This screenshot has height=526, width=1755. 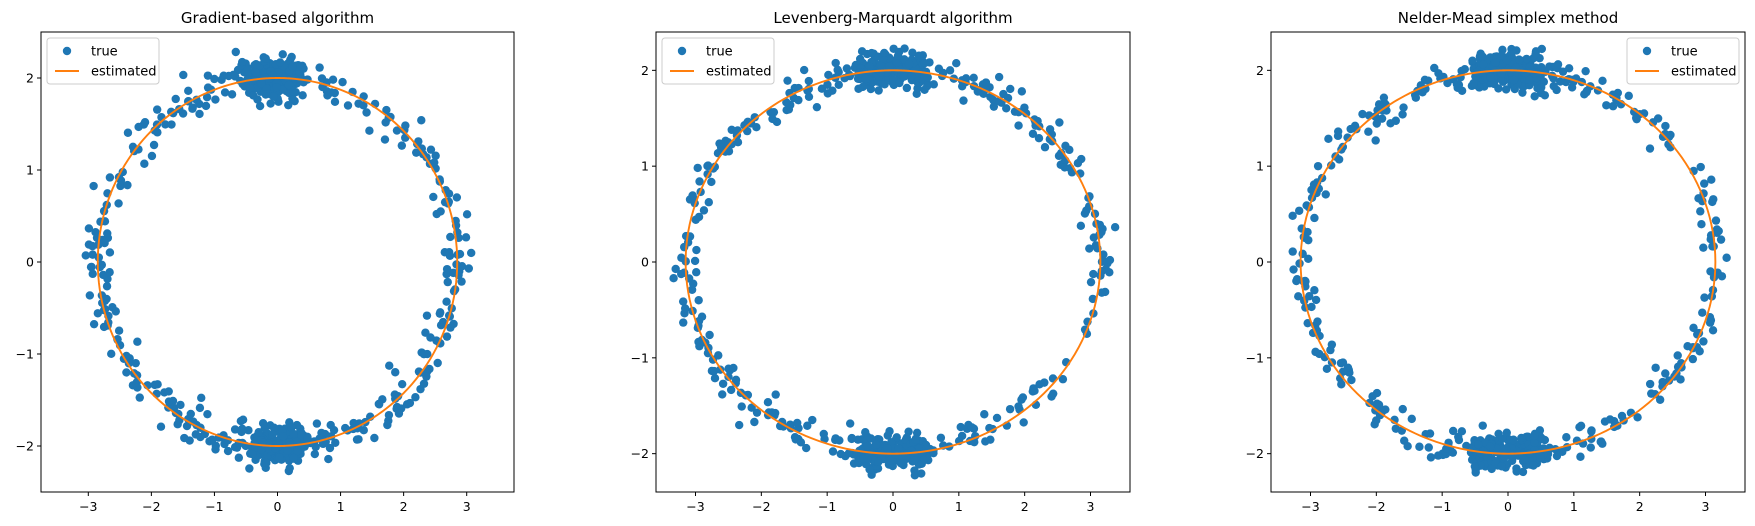 What do you see at coordinates (645, 70) in the screenshot?
I see `y-tick-label: 2` at bounding box center [645, 70].